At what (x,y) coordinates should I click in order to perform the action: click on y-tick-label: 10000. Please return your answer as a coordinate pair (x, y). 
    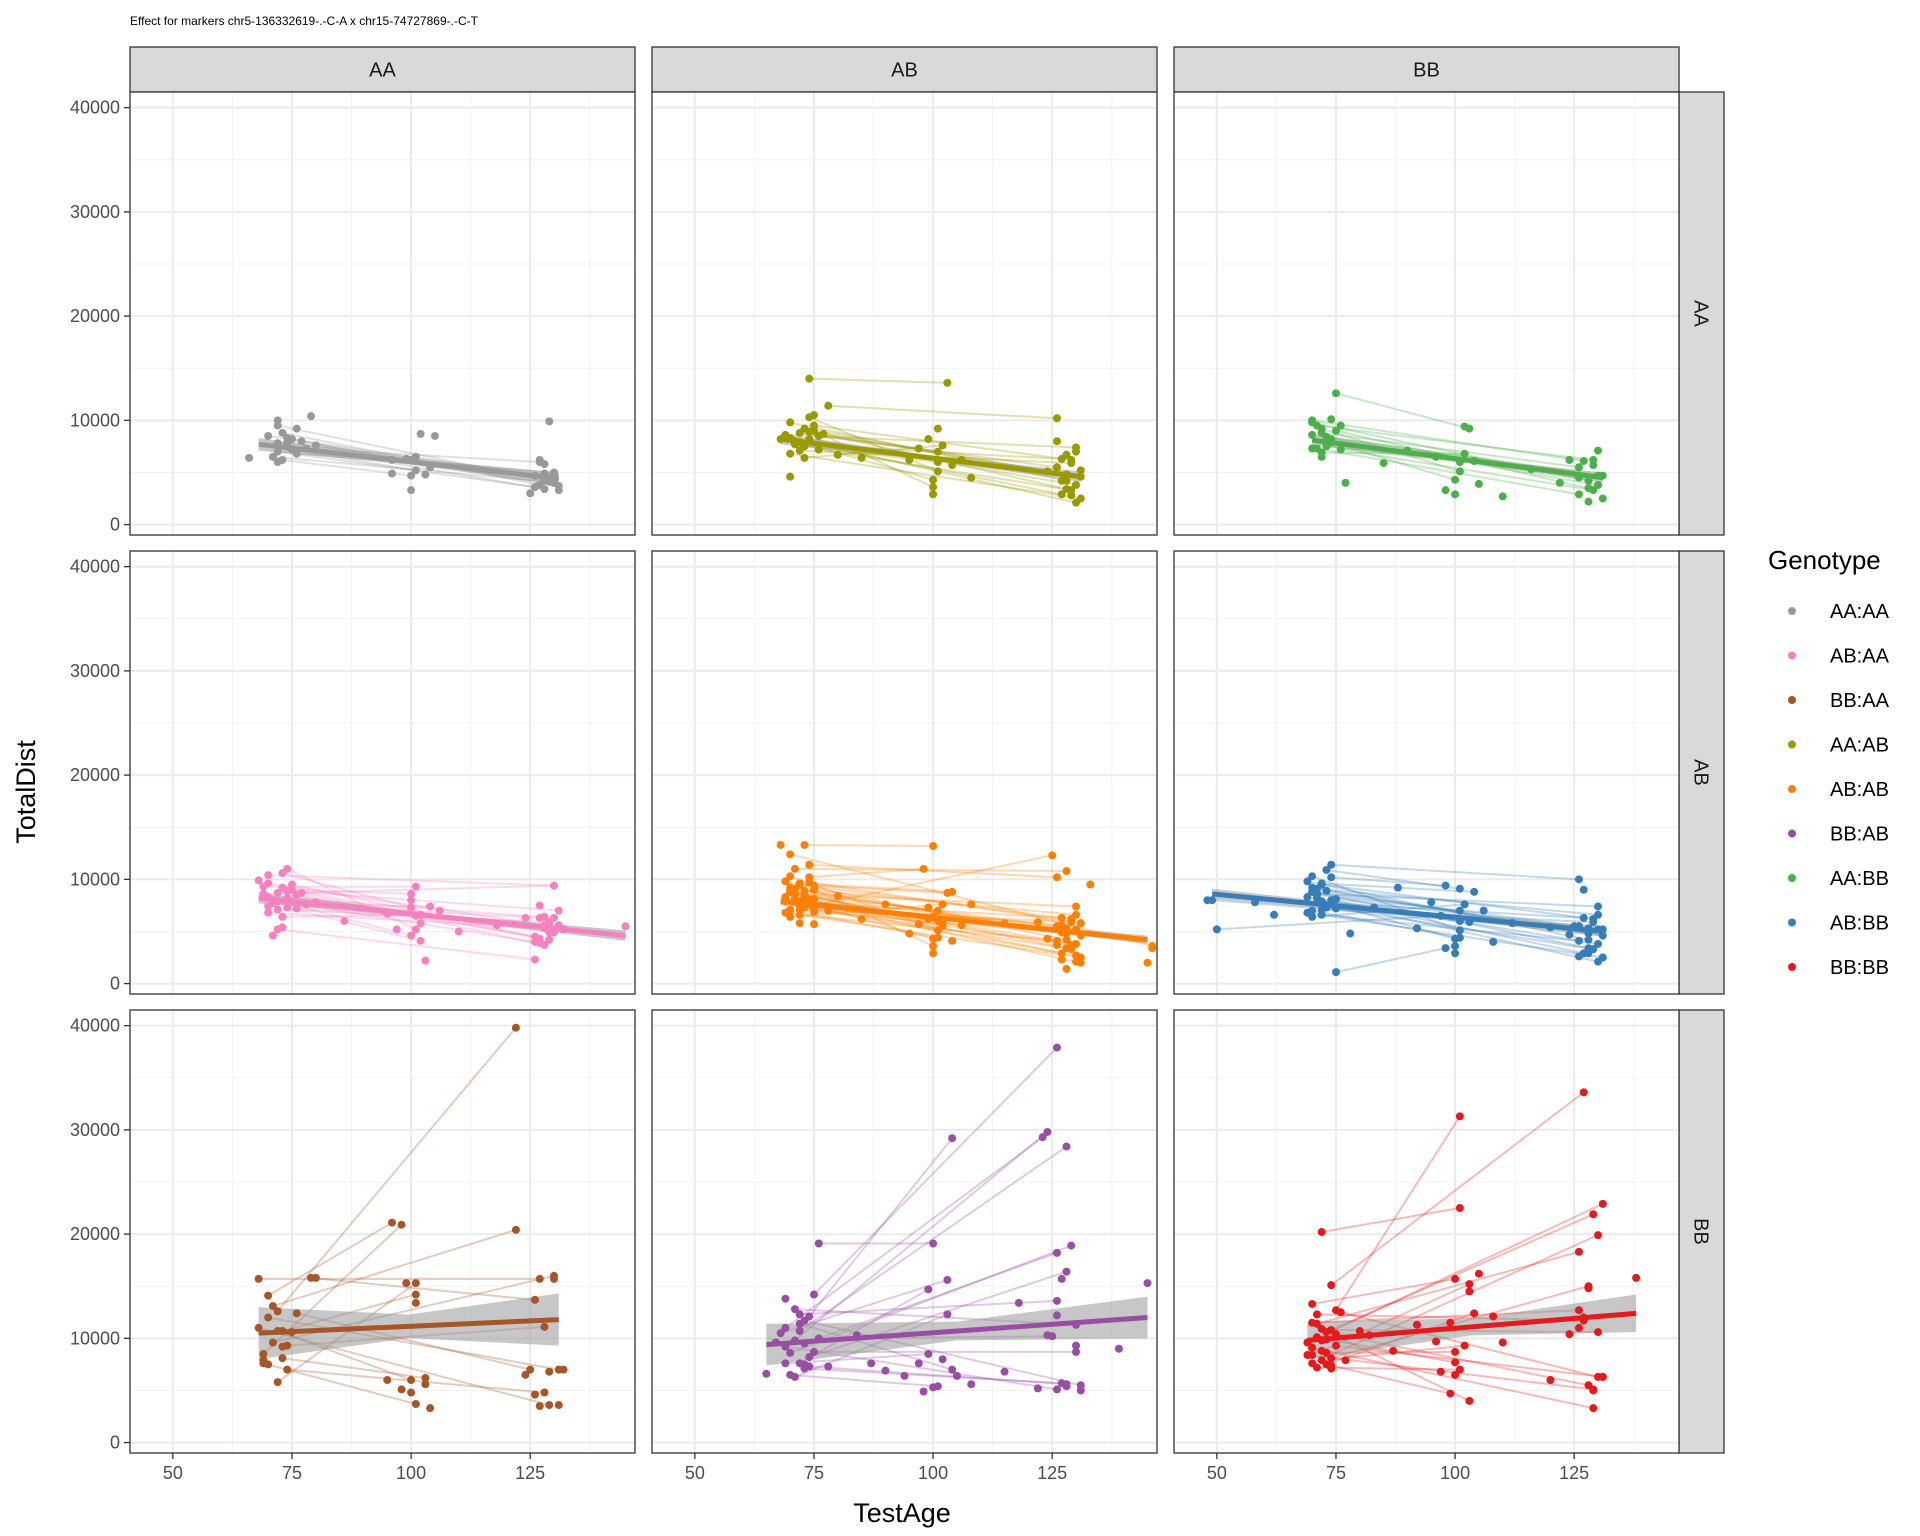
    Looking at the image, I should click on (95, 879).